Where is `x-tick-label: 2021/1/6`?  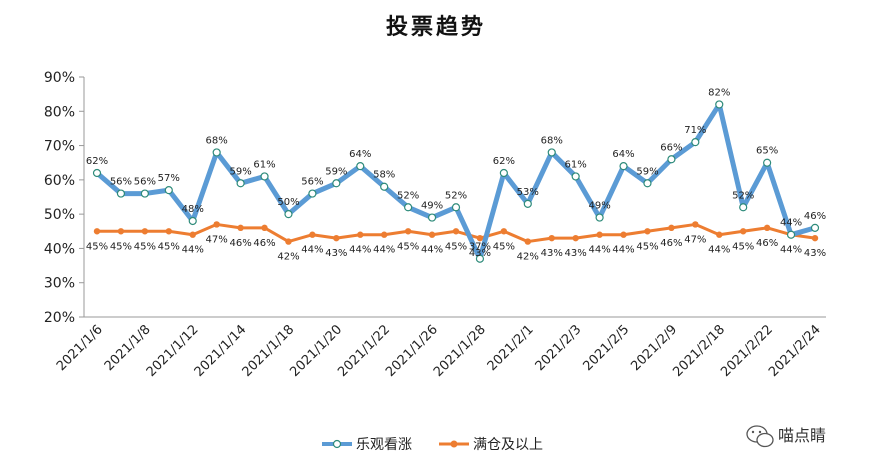 x-tick-label: 2021/1/6 is located at coordinates (80, 348).